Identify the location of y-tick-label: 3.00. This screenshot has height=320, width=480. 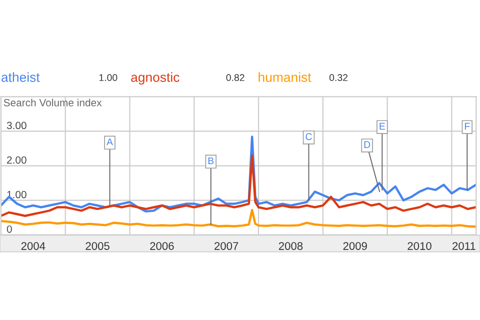
(16, 126).